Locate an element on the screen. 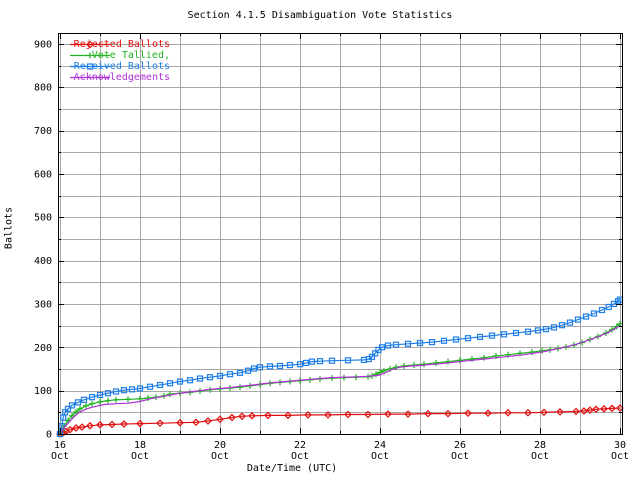 Image resolution: width=640 pixels, height=480 pixels. x-tick-label-day: 22 is located at coordinates (300, 445).